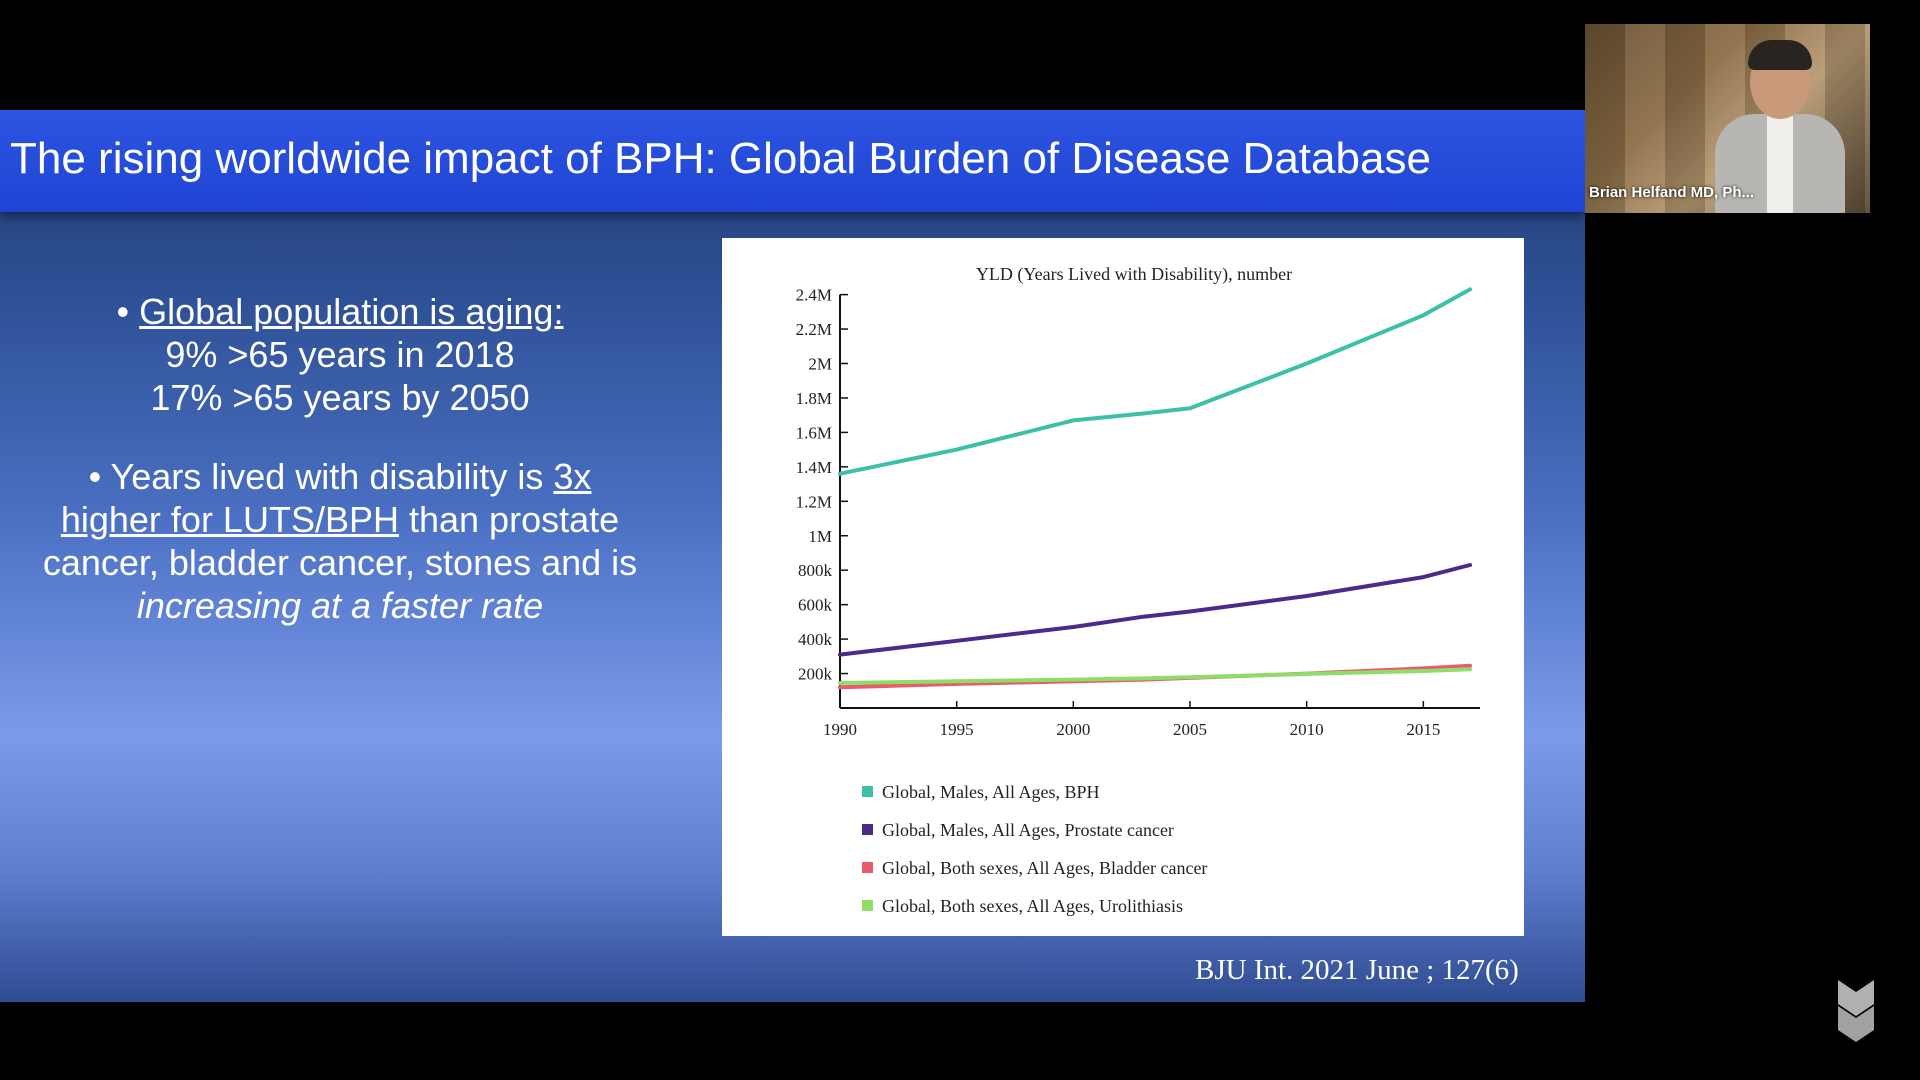  I want to click on y-tick-label: 2.4M, so click(814, 295).